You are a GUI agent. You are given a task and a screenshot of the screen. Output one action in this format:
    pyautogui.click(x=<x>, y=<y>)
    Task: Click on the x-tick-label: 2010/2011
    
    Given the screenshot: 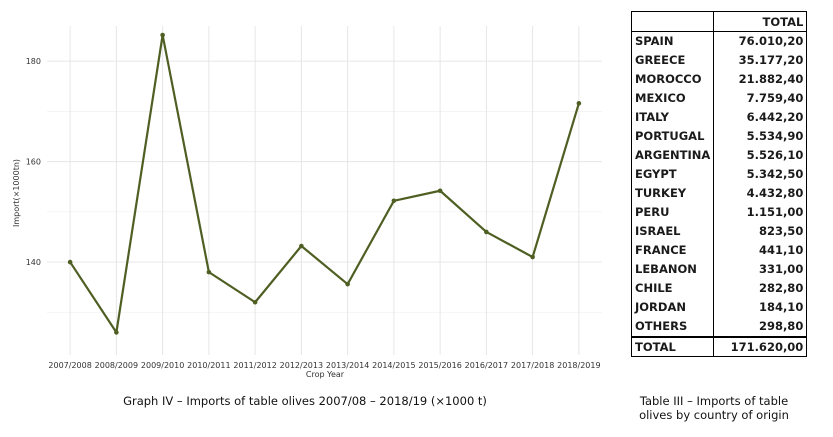 What is the action you would take?
    pyautogui.click(x=208, y=365)
    